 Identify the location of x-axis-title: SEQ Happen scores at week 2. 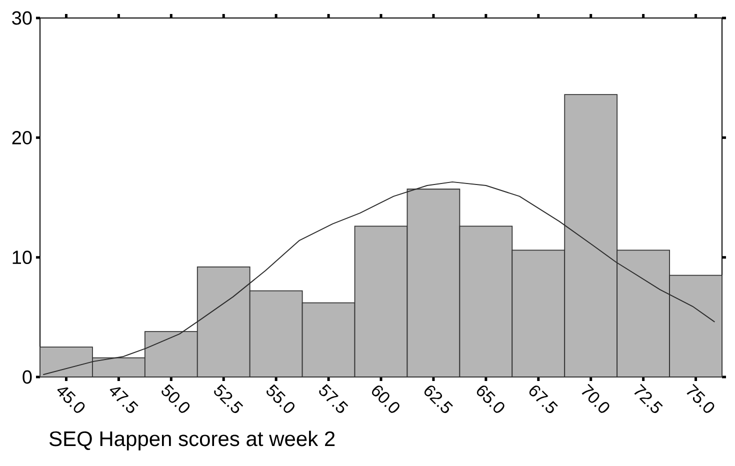
(192, 440).